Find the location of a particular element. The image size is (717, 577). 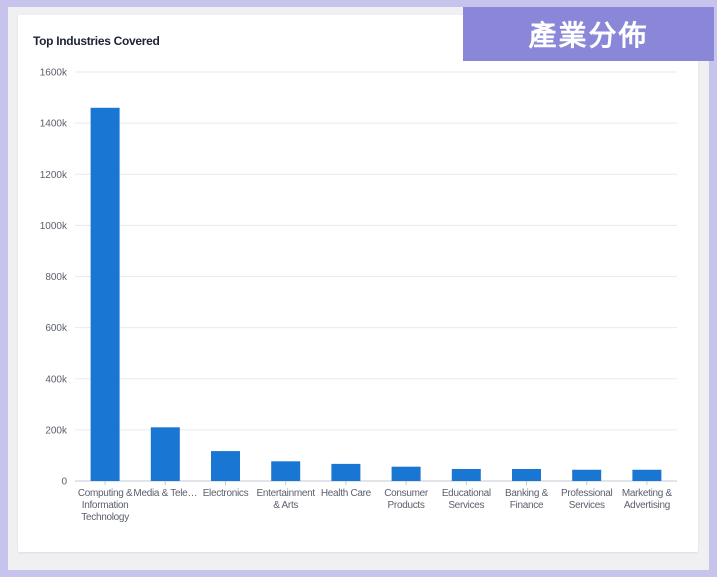

chart-title: Top Industries Covered is located at coordinates (96, 41).